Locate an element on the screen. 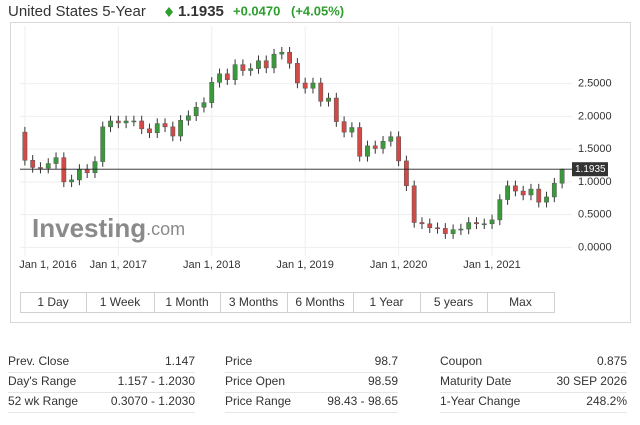 This screenshot has height=425, width=640. last-price: 1.1935 is located at coordinates (201, 11).